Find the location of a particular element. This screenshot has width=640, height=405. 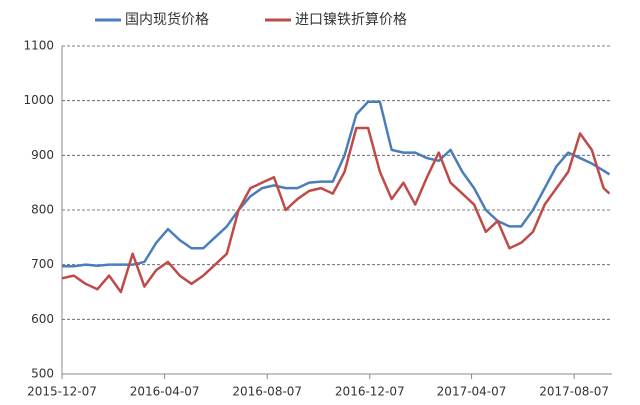

y-tick-label: 900 is located at coordinates (42, 155).